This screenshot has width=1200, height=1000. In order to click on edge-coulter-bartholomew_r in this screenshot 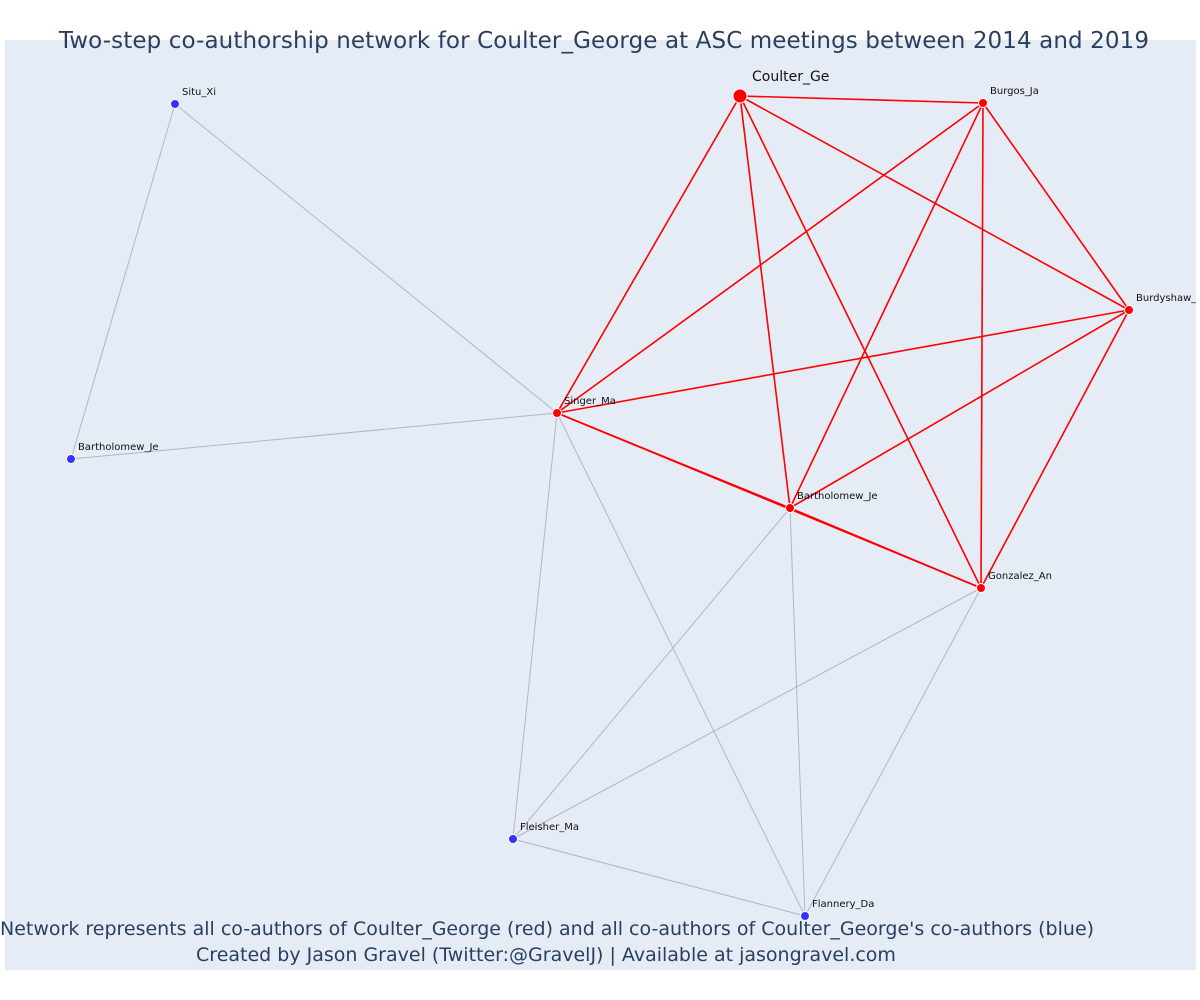, I will do `click(765, 302)`.